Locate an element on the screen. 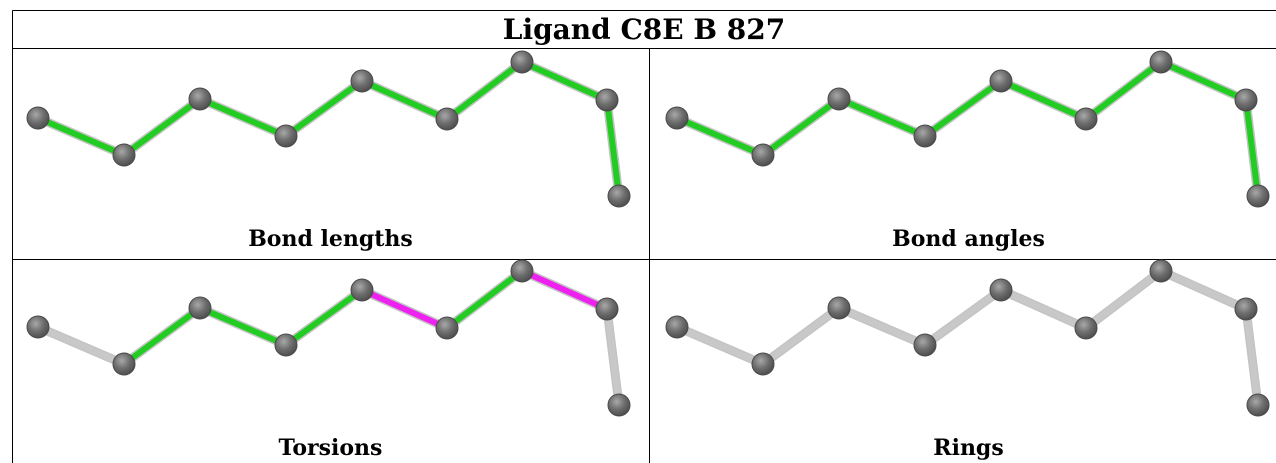 The image size is (1276, 463). figure-title: Ligand C8E B 827 is located at coordinates (644, 29).